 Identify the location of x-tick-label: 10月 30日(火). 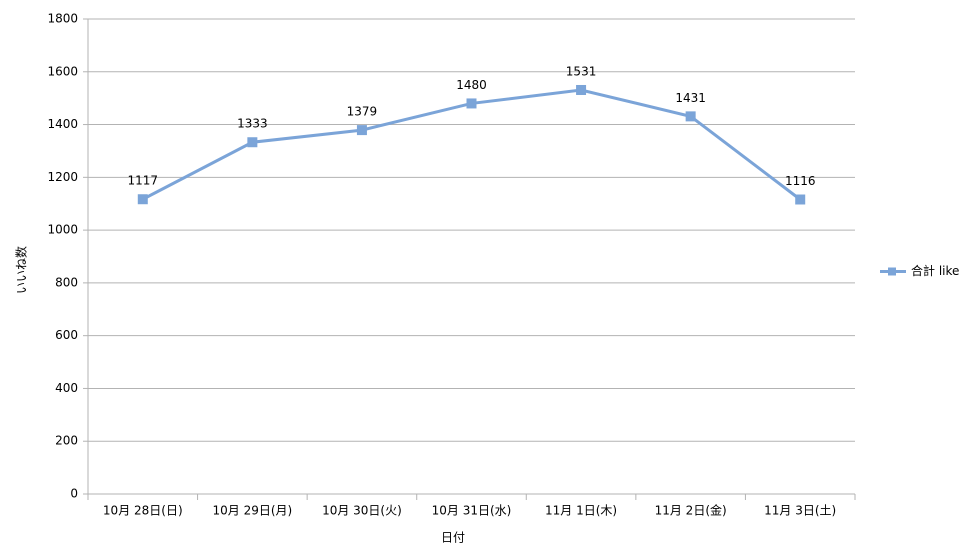
(362, 511).